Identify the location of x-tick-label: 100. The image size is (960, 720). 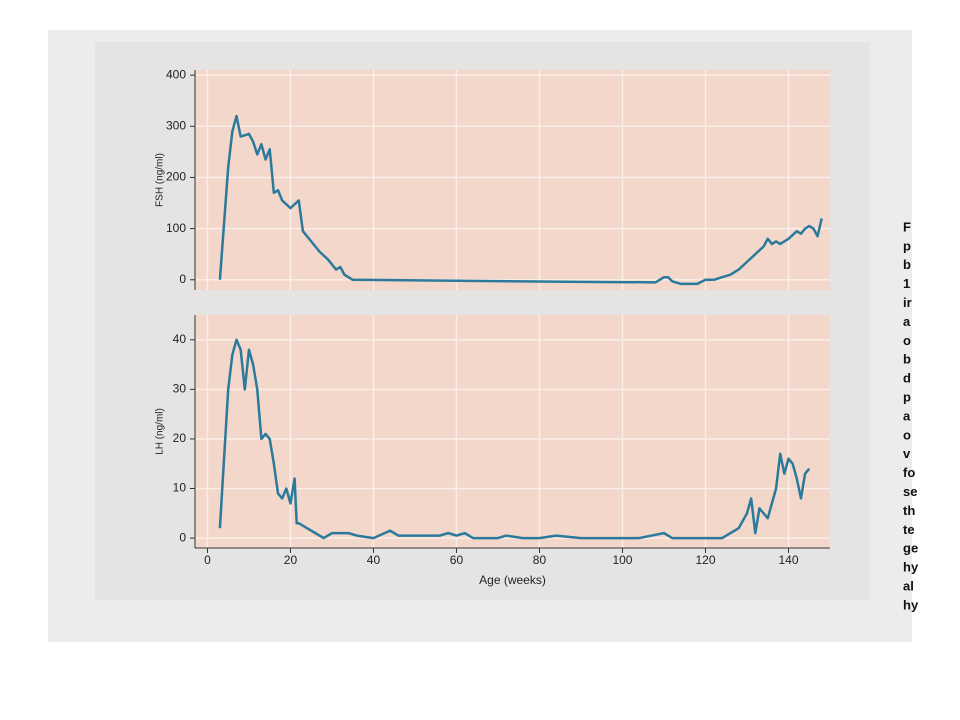
(622, 560).